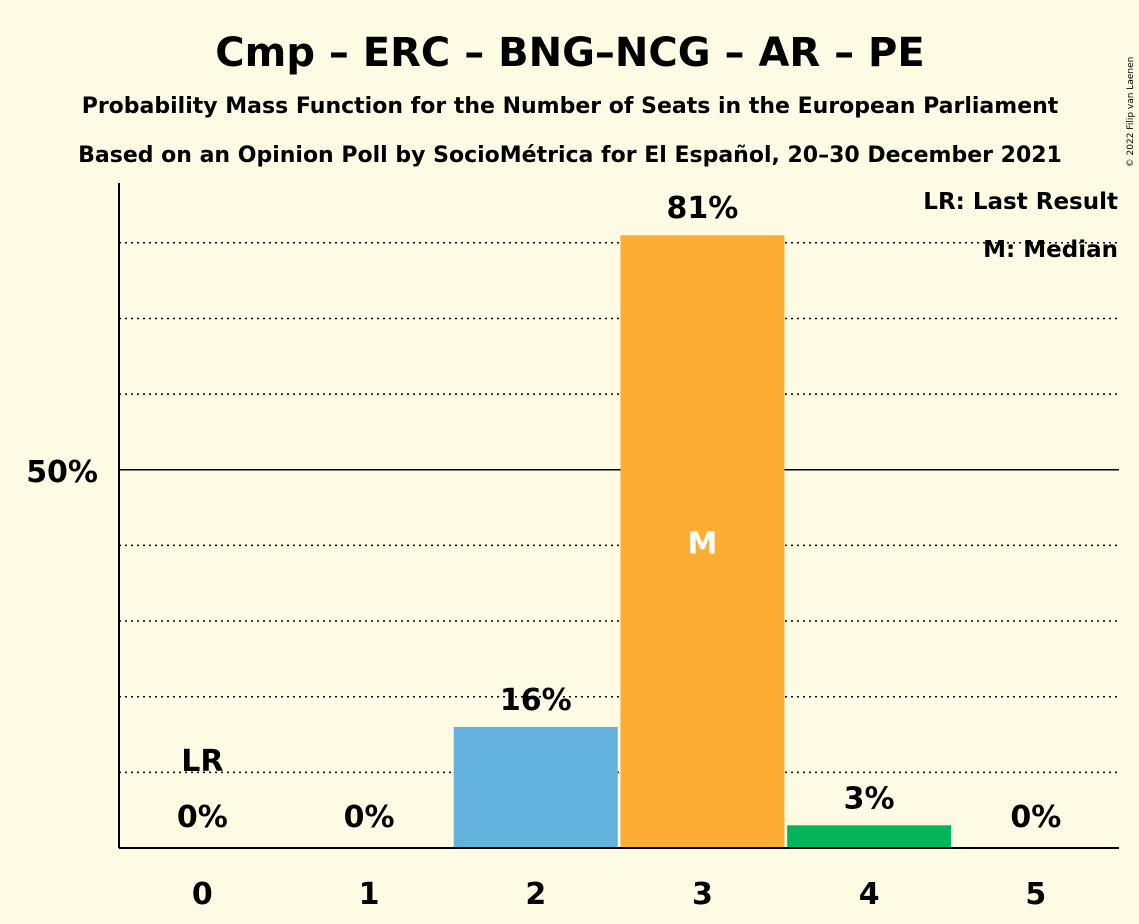 The height and width of the screenshot is (924, 1139). What do you see at coordinates (535, 894) in the screenshot?
I see `x-tick-label-2: 2` at bounding box center [535, 894].